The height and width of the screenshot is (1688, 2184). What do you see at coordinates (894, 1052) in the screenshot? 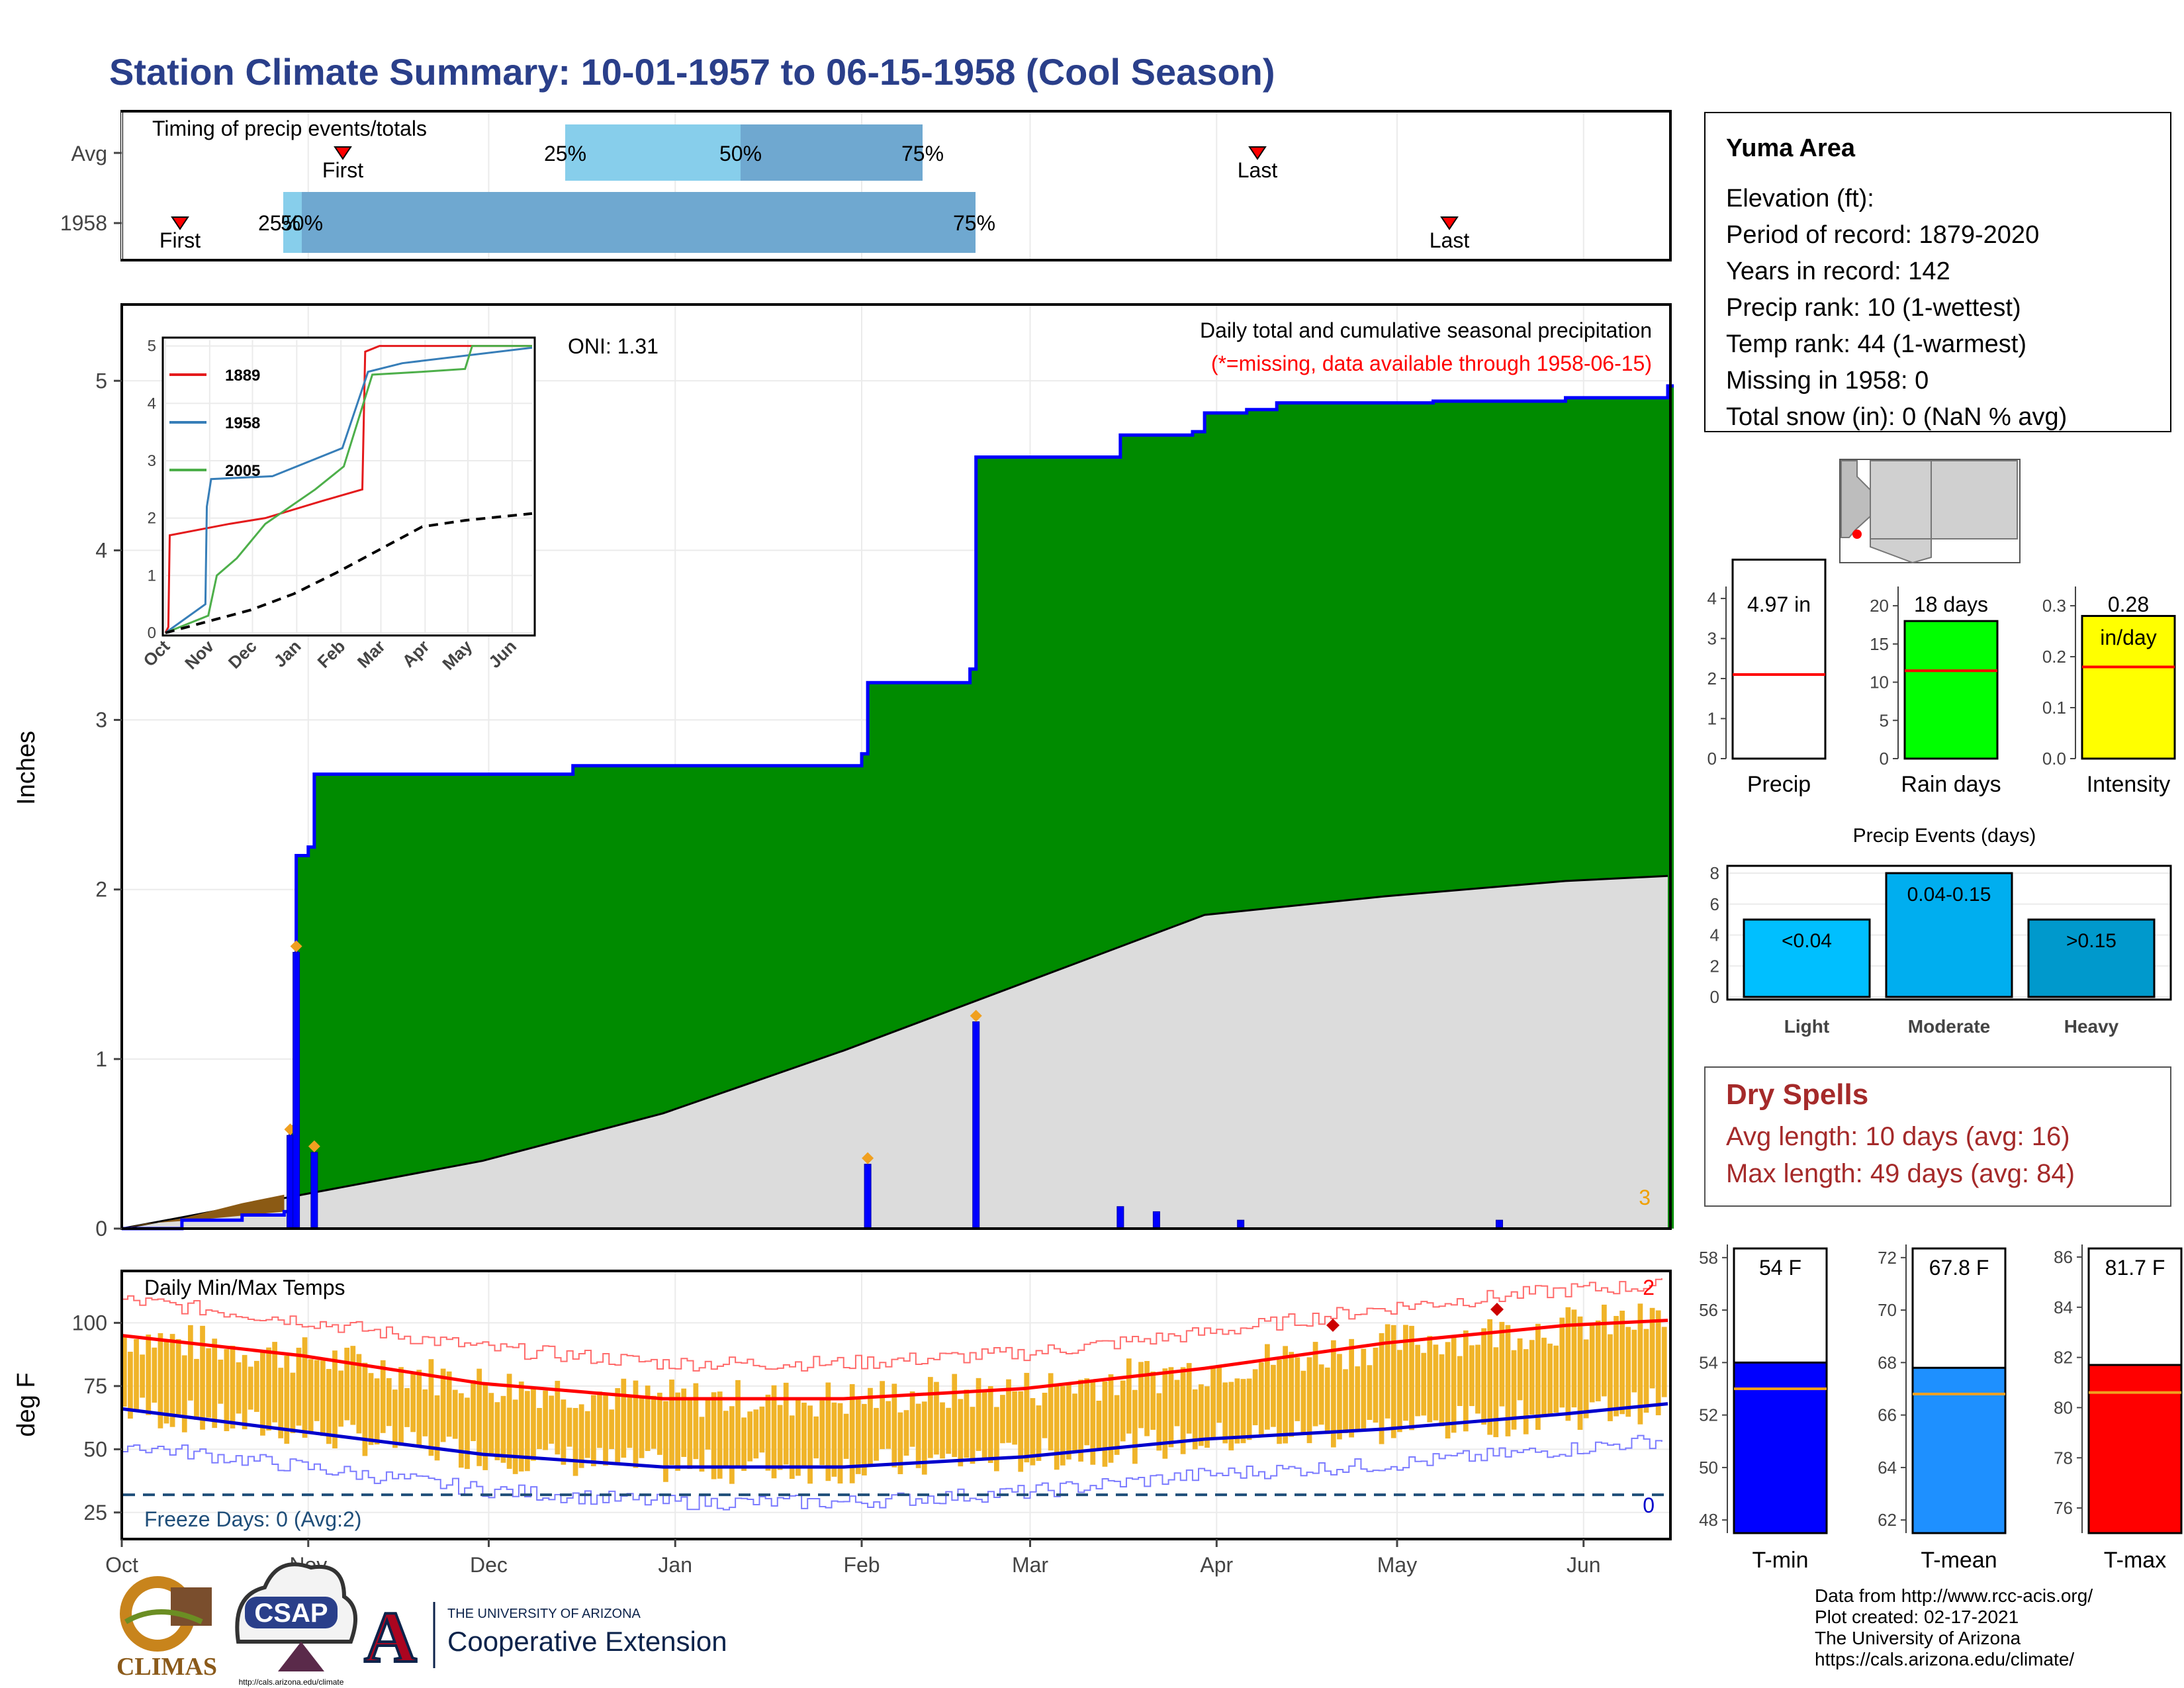
I see `avg-cumulative-line` at bounding box center [894, 1052].